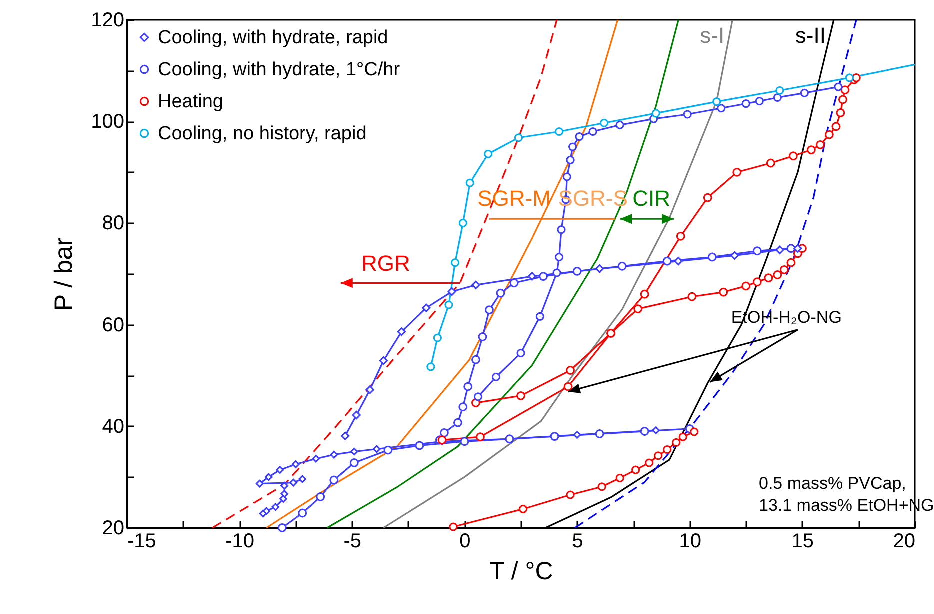 This screenshot has width=934, height=614. Describe the element at coordinates (64, 275) in the screenshot. I see `y-axis-title: P / bar` at that location.